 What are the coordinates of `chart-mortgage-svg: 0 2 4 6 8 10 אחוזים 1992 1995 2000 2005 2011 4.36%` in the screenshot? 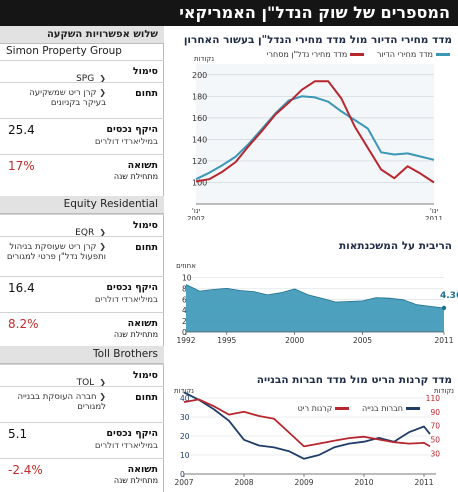 It's located at (317, 303).